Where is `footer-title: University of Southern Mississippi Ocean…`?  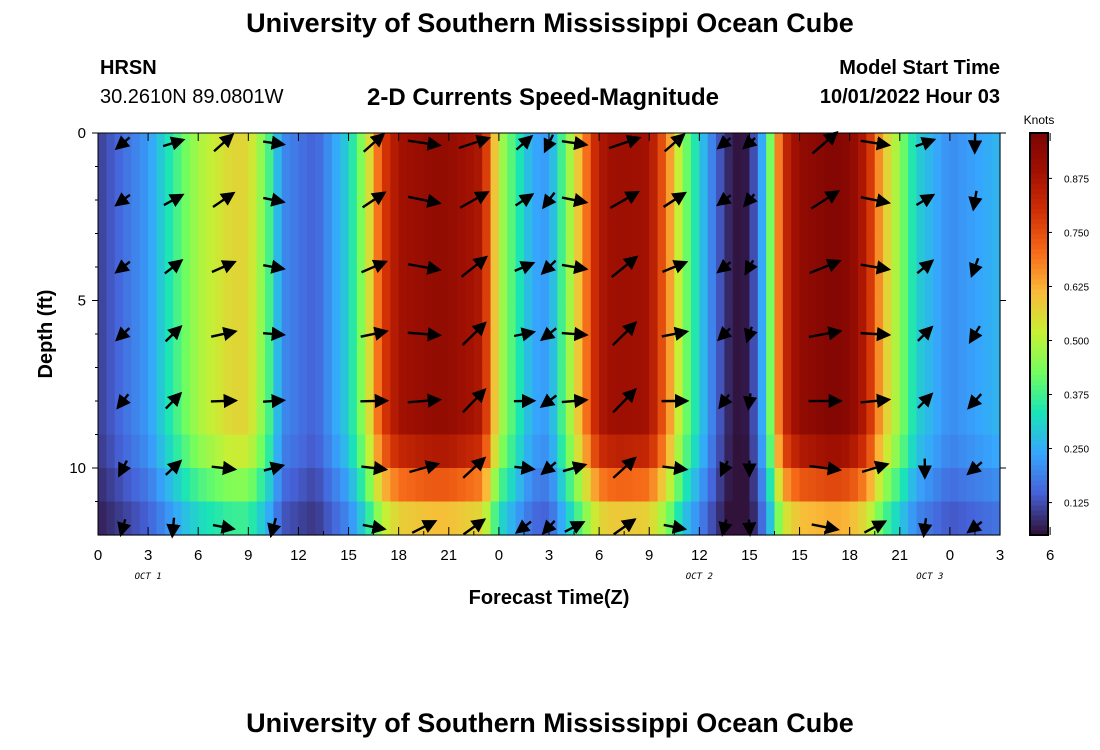 footer-title: University of Southern Mississippi Ocean… is located at coordinates (550, 723).